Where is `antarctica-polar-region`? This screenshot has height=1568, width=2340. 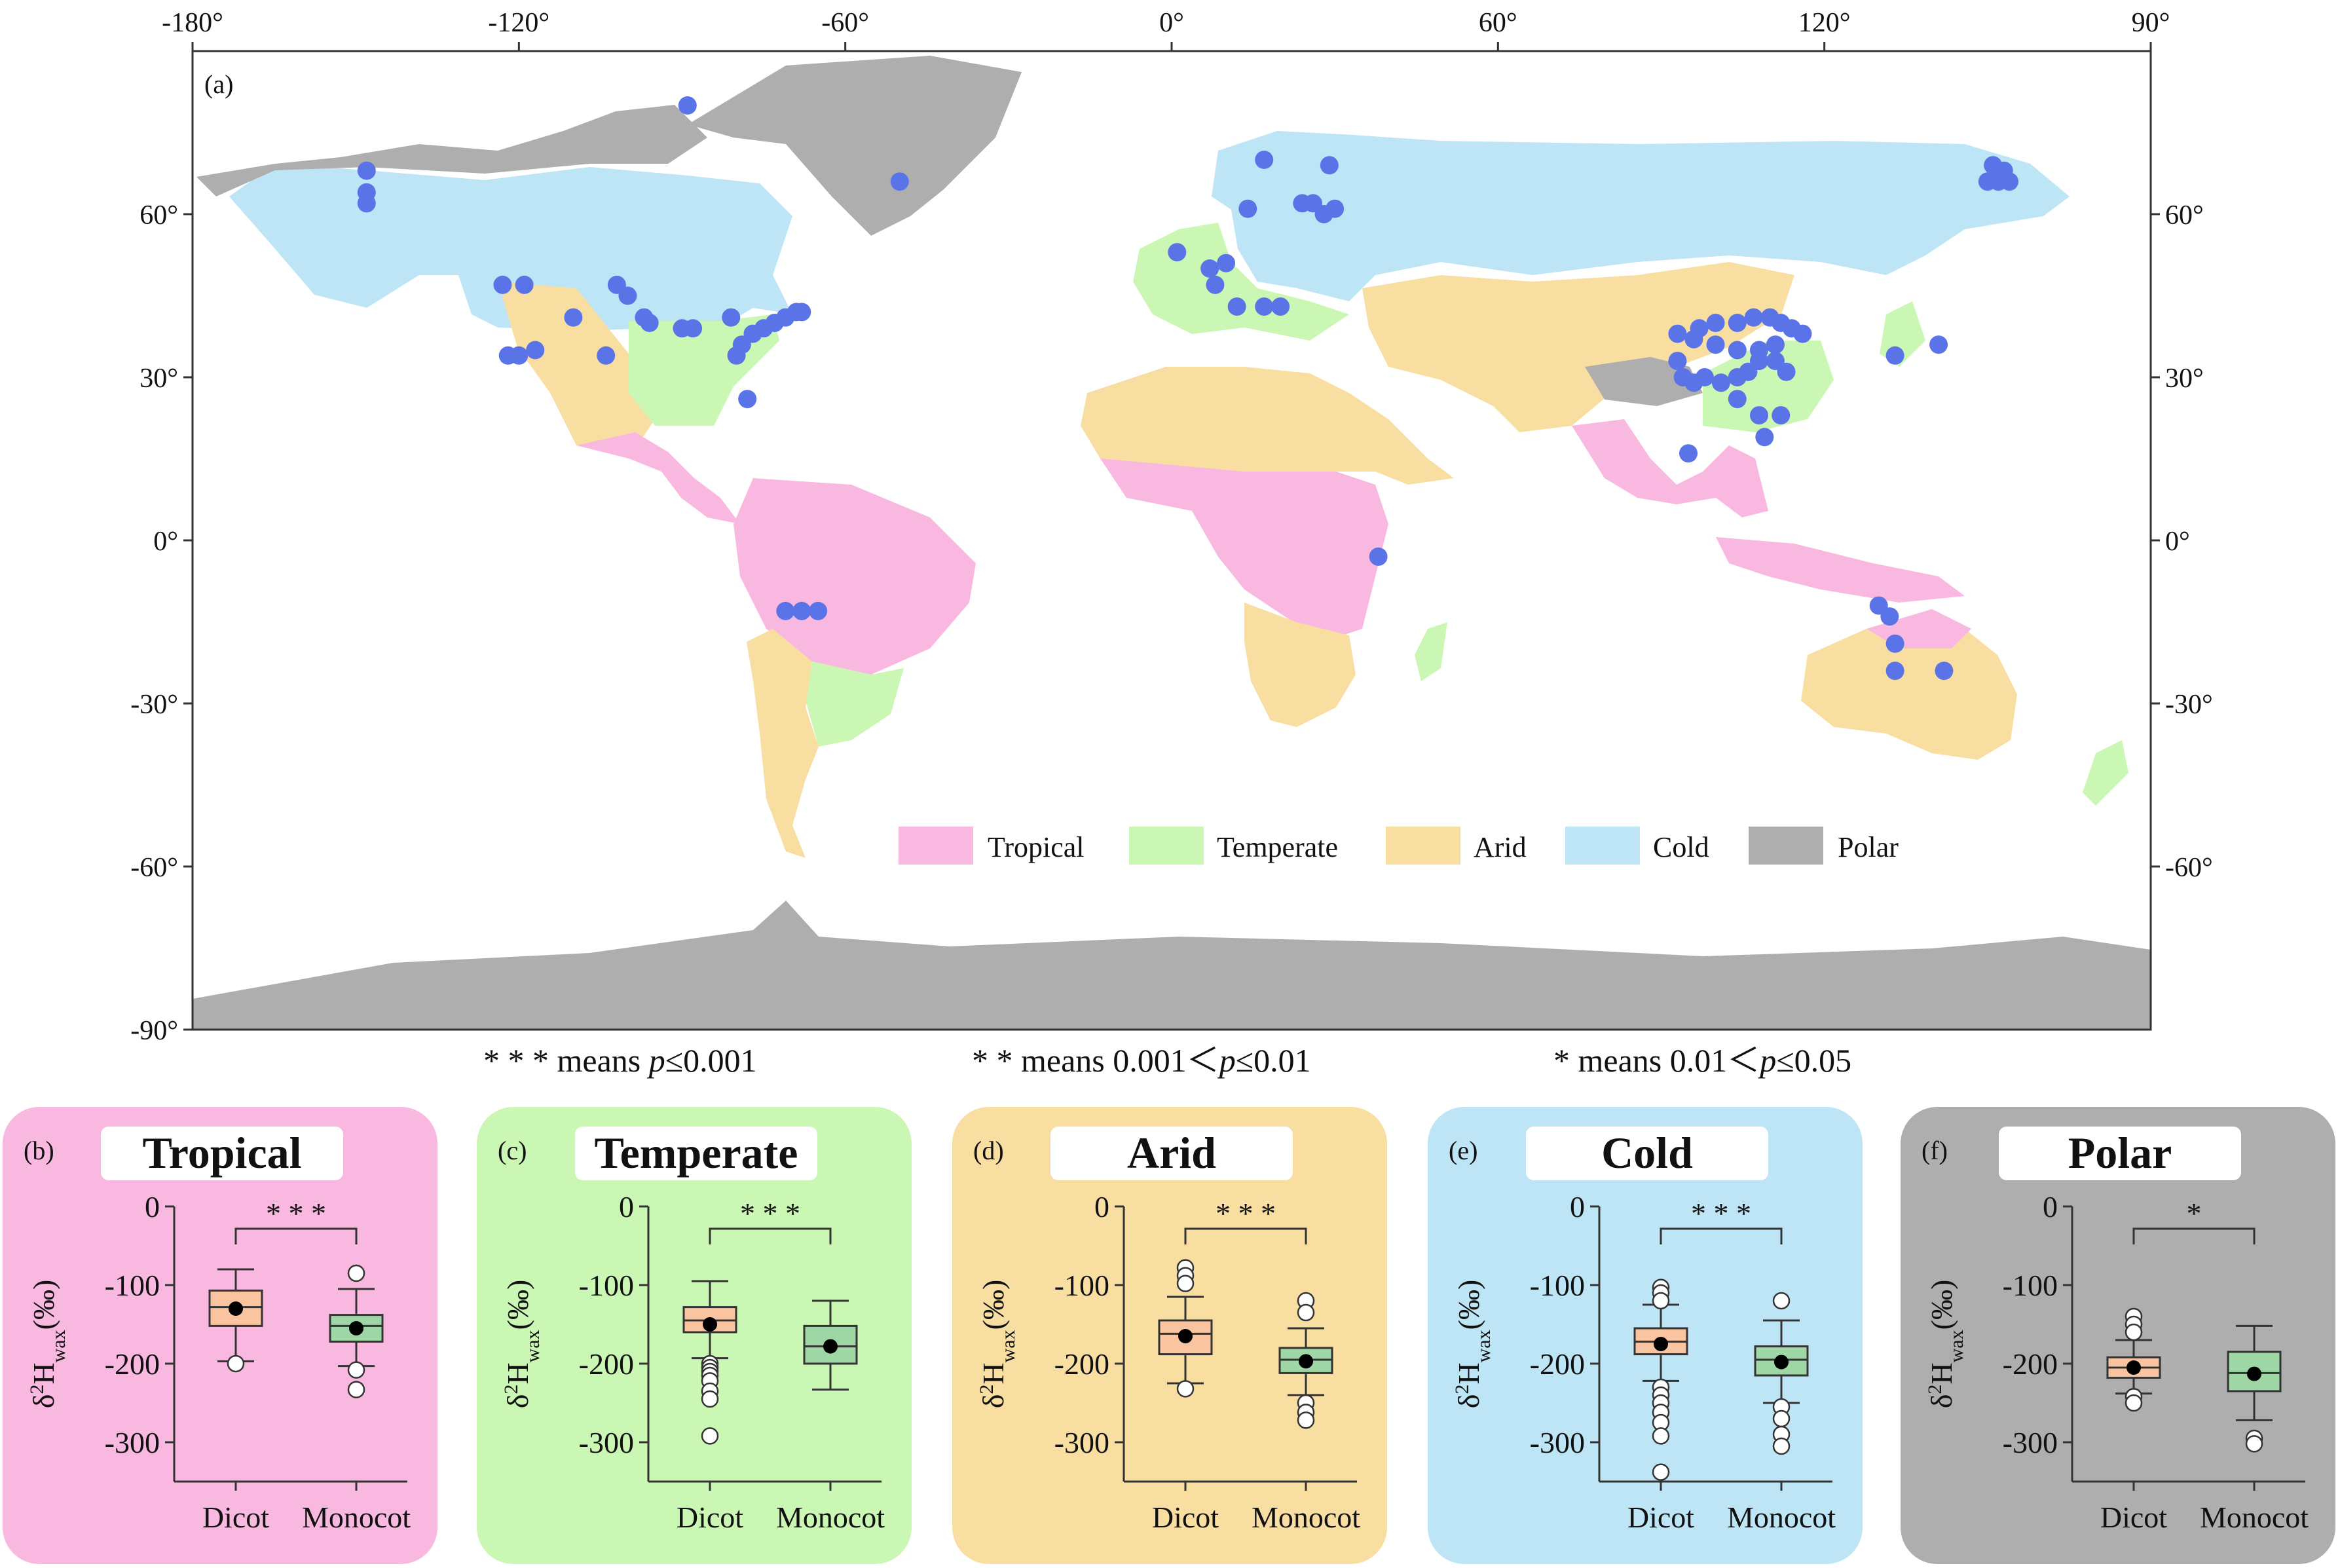 antarctica-polar-region is located at coordinates (1172, 965).